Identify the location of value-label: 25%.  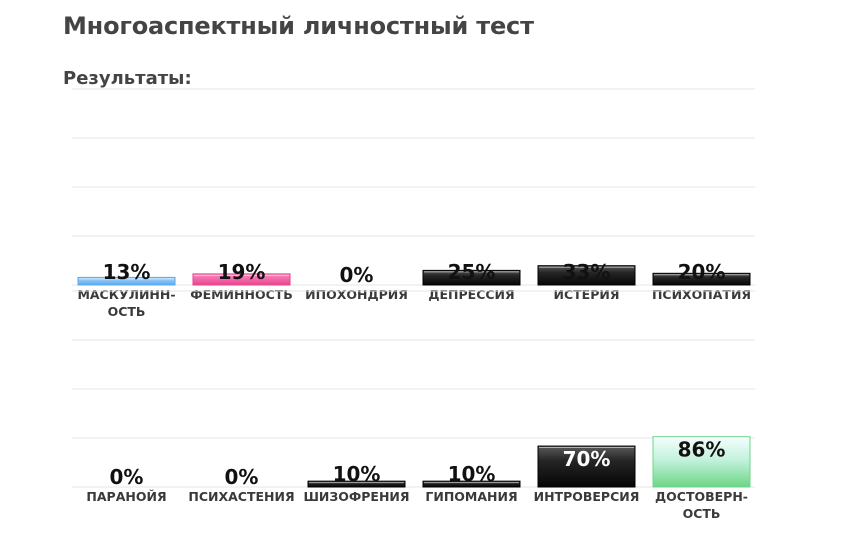
(472, 272).